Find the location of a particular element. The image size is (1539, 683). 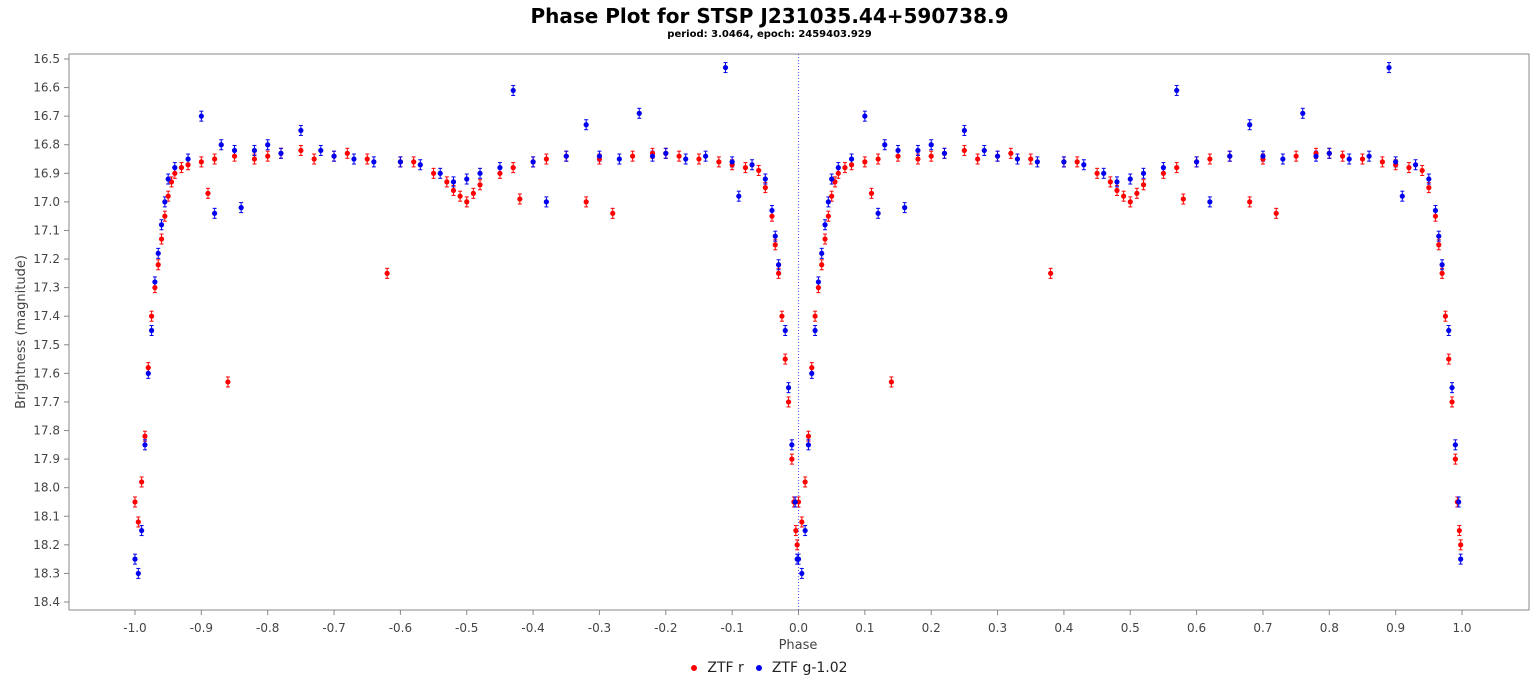

y-tick-label: 18.0 is located at coordinates (46, 488).